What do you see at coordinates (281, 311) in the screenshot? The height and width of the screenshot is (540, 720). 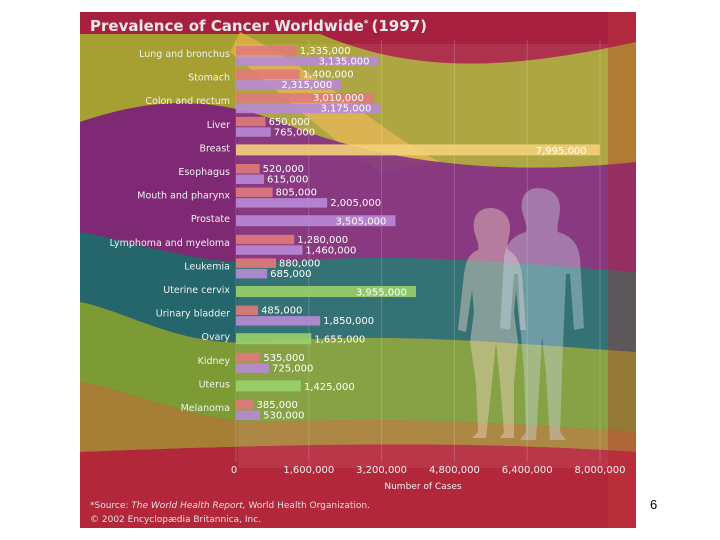 I see `bar-value-label: 485,000` at bounding box center [281, 311].